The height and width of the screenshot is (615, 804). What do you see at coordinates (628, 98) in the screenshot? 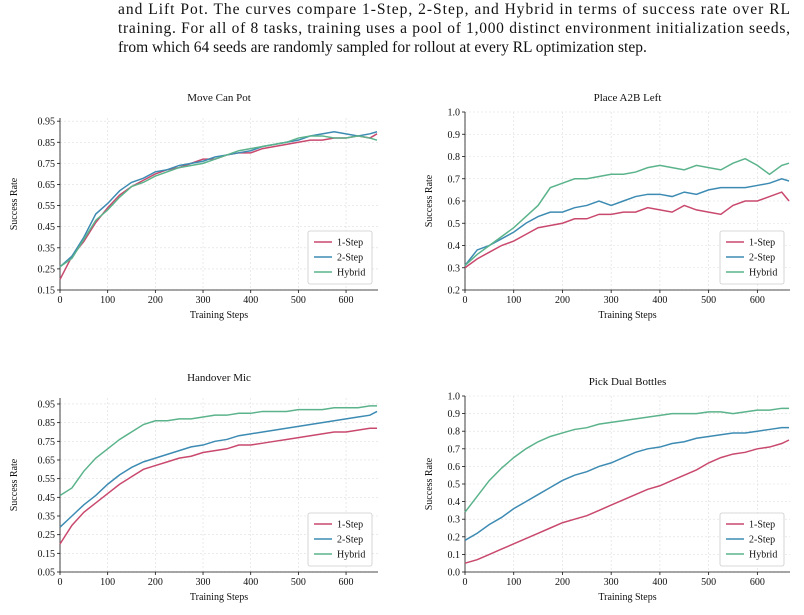
I see `chart-title: Place A2B Left` at bounding box center [628, 98].